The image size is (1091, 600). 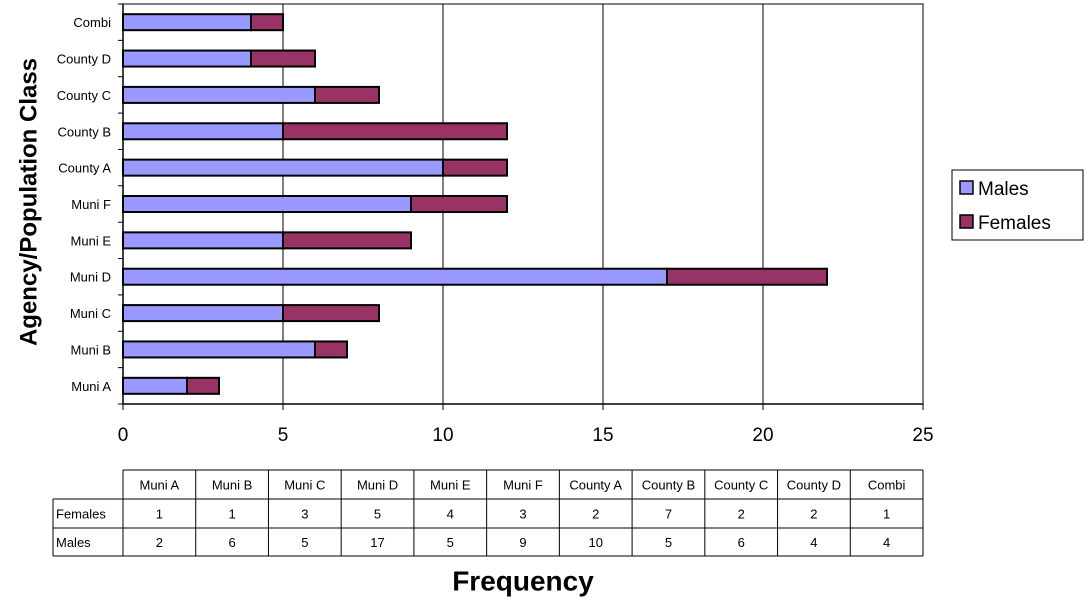 I want to click on category-label: Muni F, so click(x=91, y=204).